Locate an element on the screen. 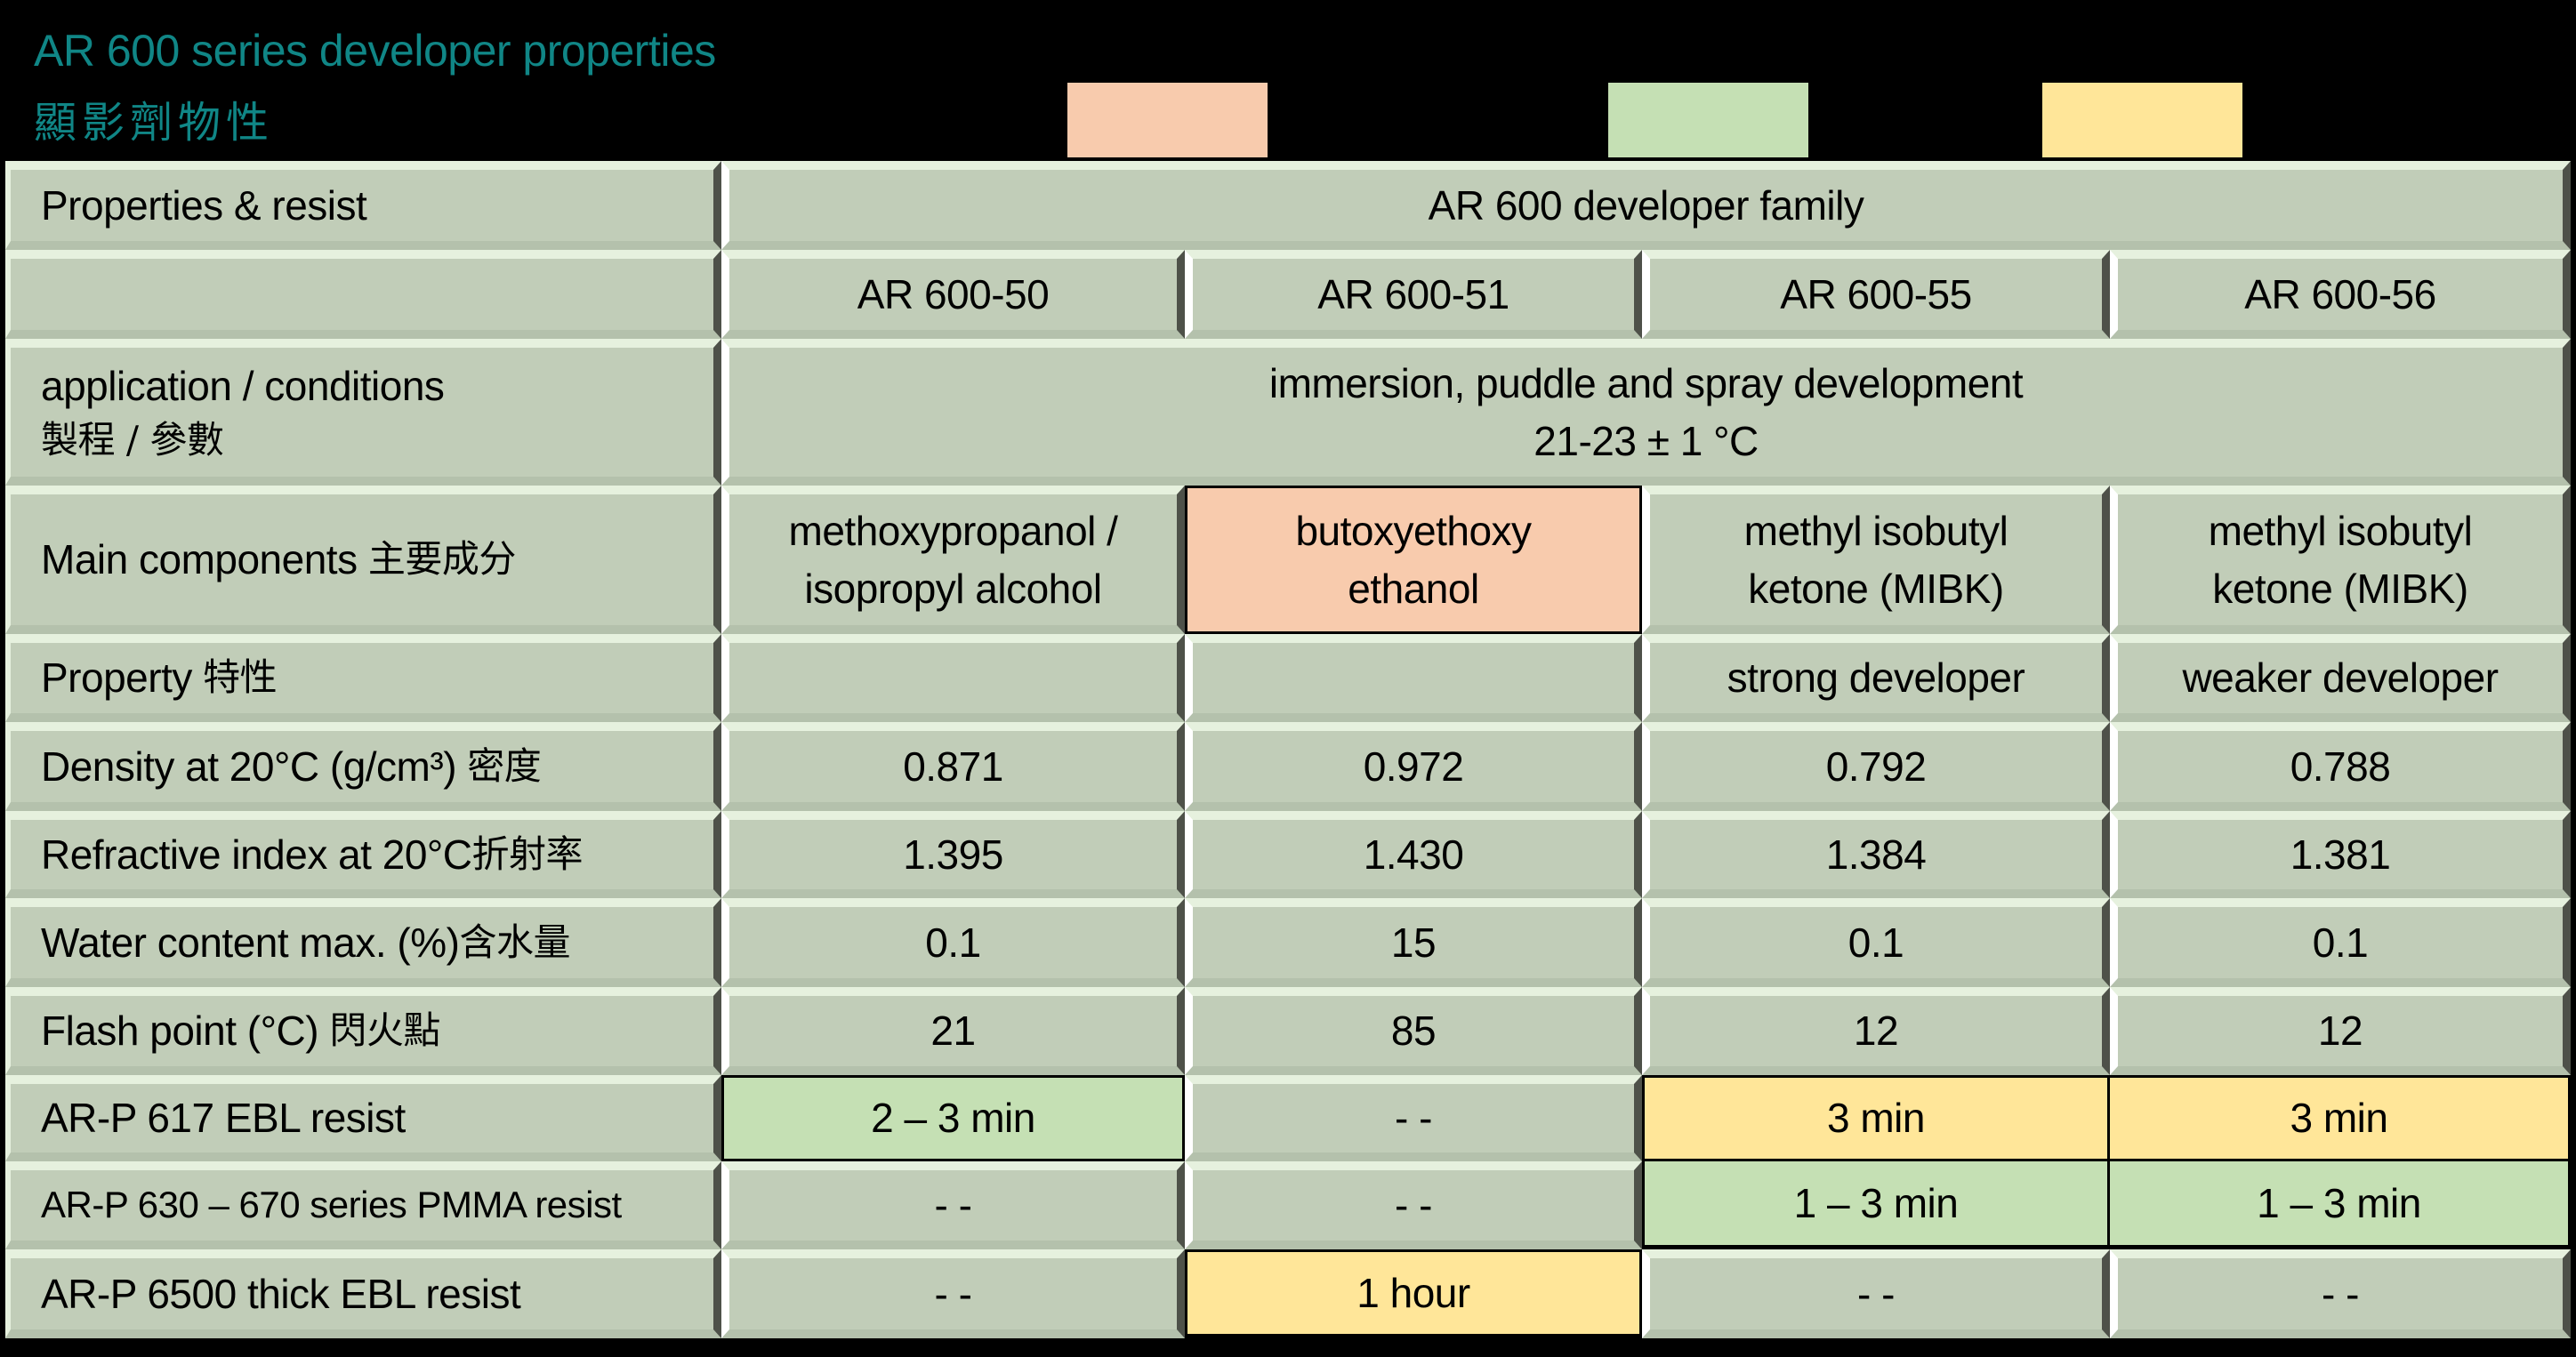  column-header-label: AR 600-50 is located at coordinates (953, 293).